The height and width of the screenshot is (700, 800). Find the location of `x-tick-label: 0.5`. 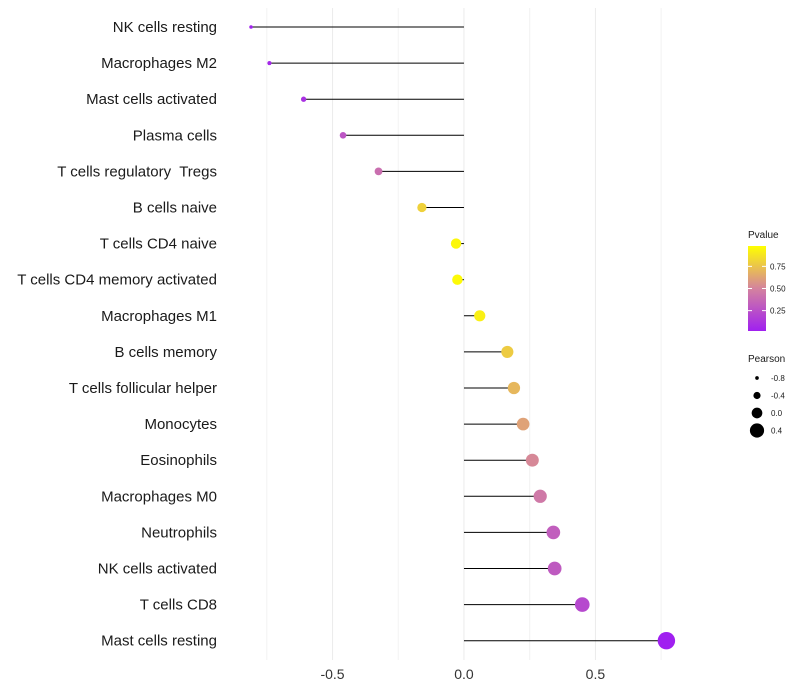

x-tick-label: 0.5 is located at coordinates (596, 674).